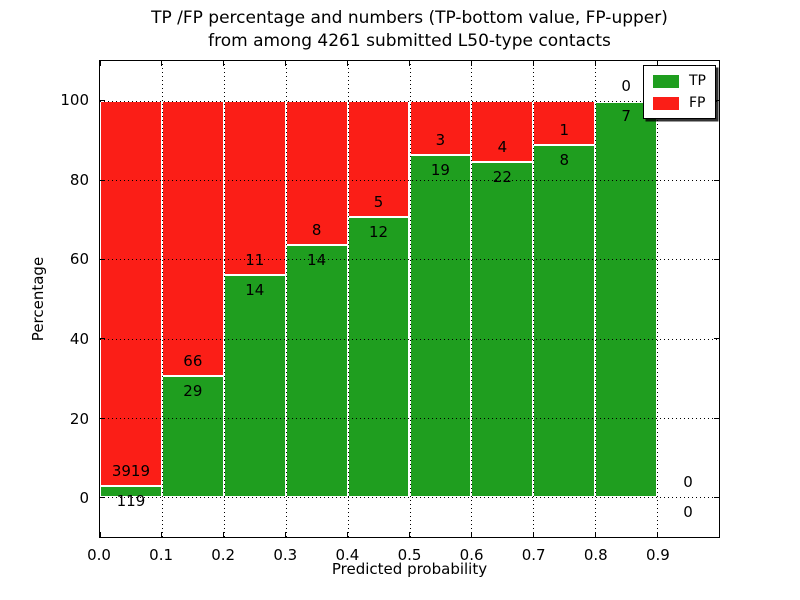  What do you see at coordinates (502, 146) in the screenshot?
I see `fp-count-label: 4` at bounding box center [502, 146].